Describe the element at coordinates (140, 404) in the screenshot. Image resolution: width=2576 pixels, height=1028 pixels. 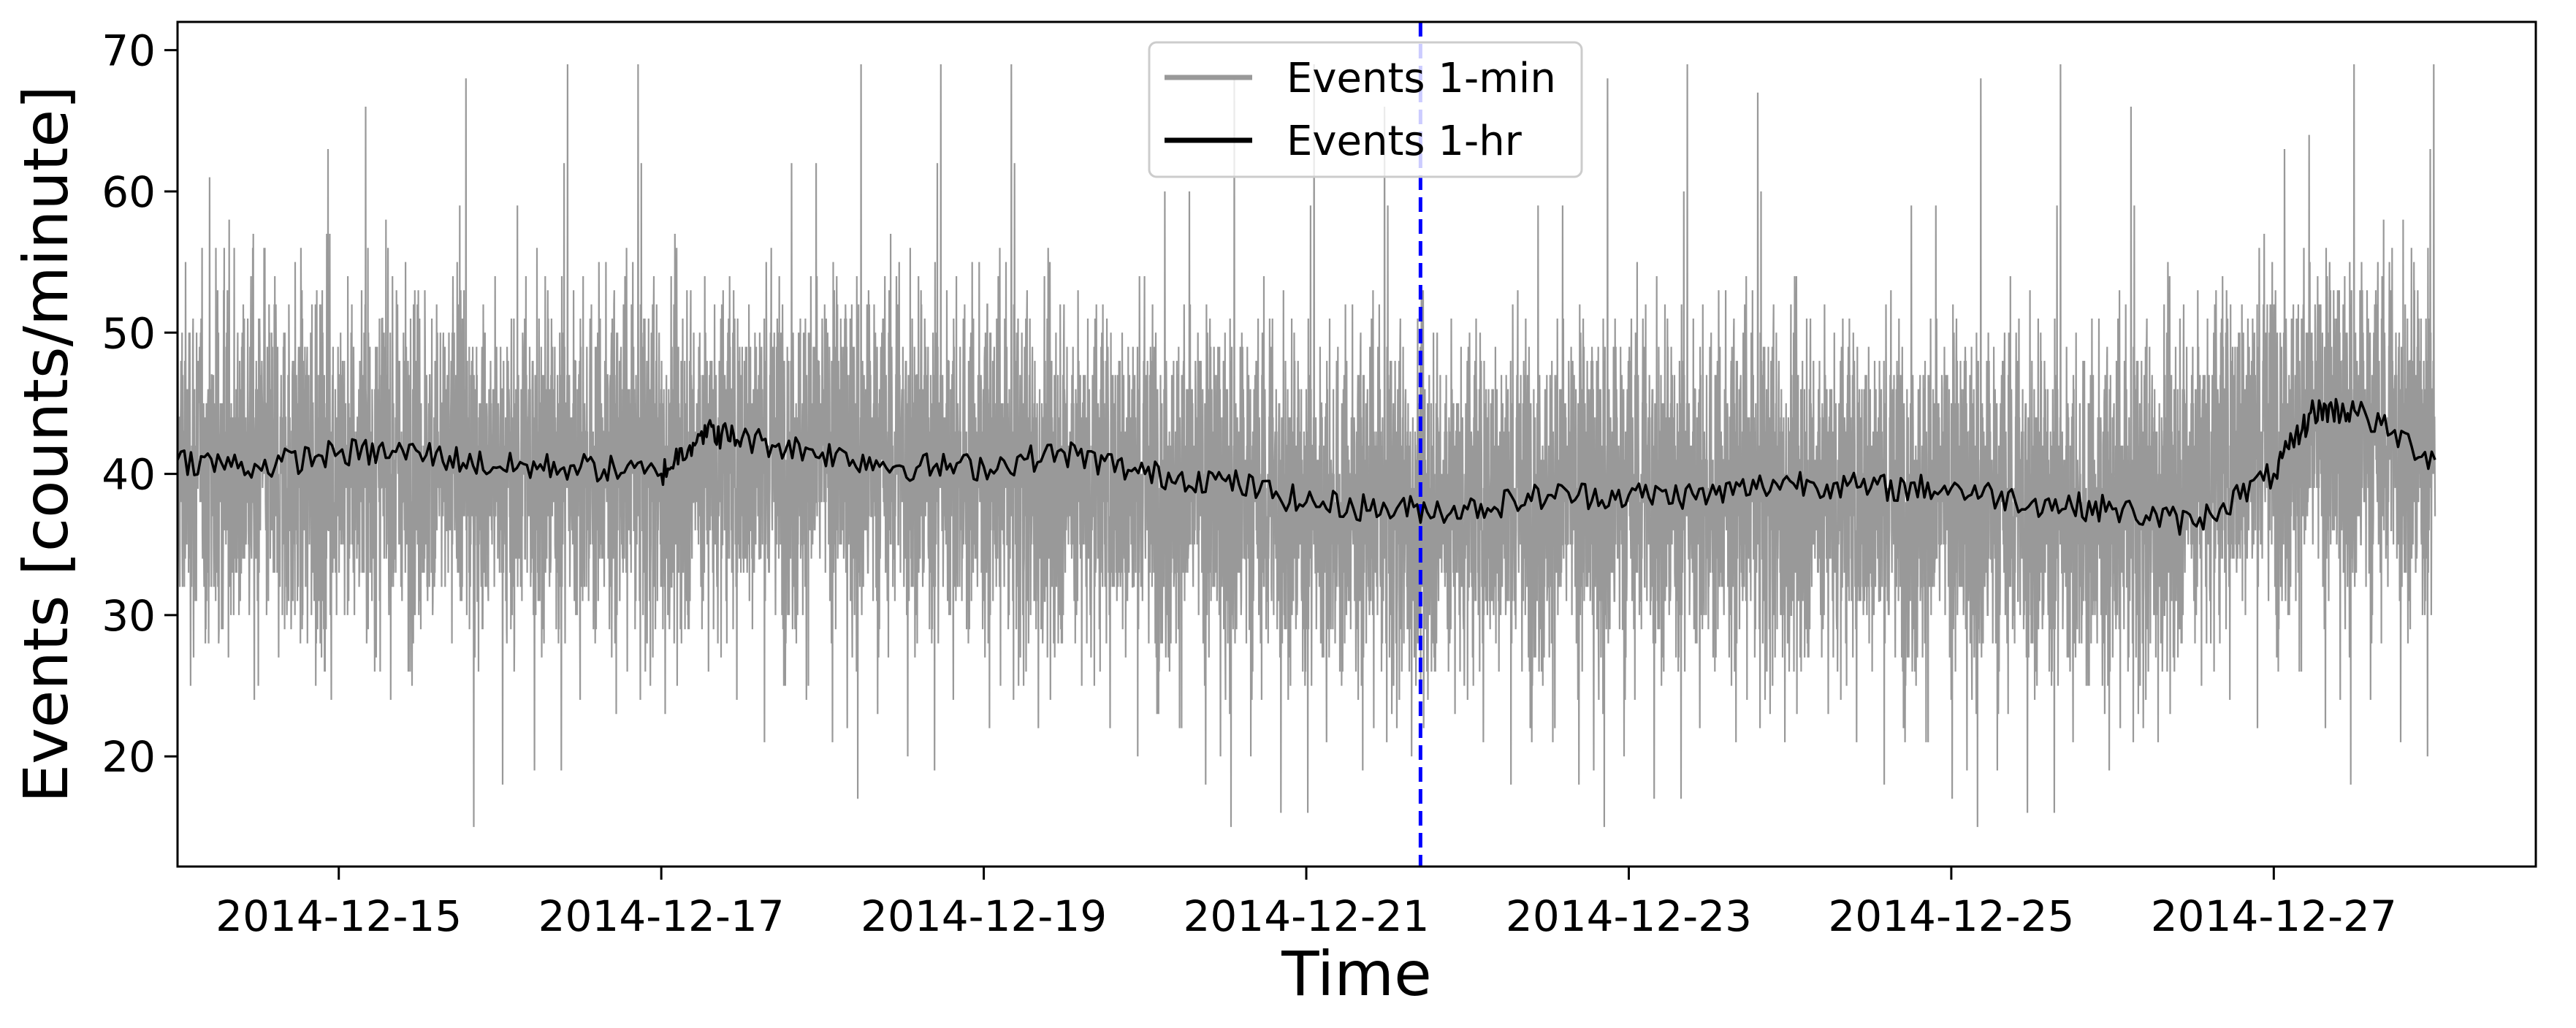
I see `y-axis: 20 30 40 50 60 70` at that location.